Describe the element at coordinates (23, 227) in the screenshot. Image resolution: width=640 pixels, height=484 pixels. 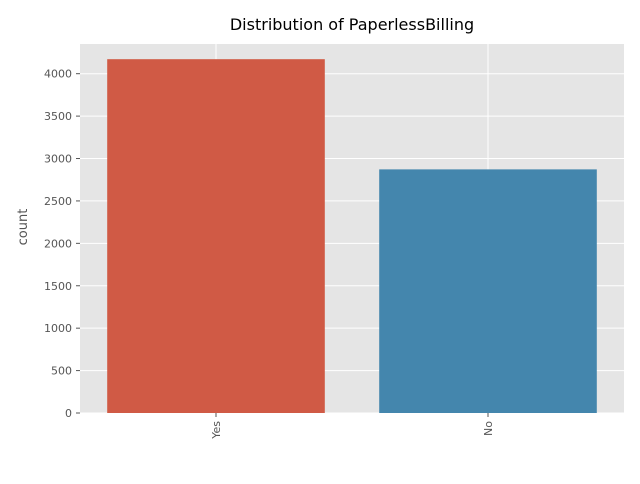
I see `y-axis-label: count` at that location.